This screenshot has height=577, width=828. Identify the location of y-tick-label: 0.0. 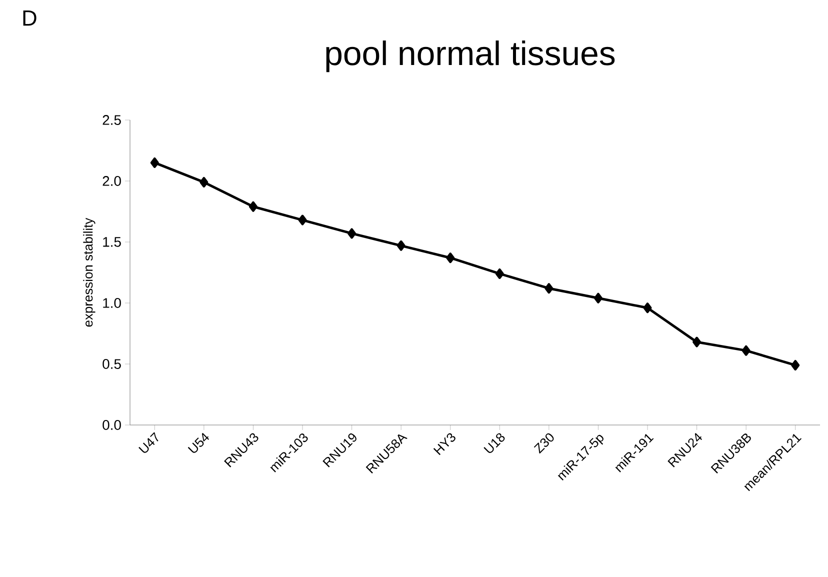
(111, 425).